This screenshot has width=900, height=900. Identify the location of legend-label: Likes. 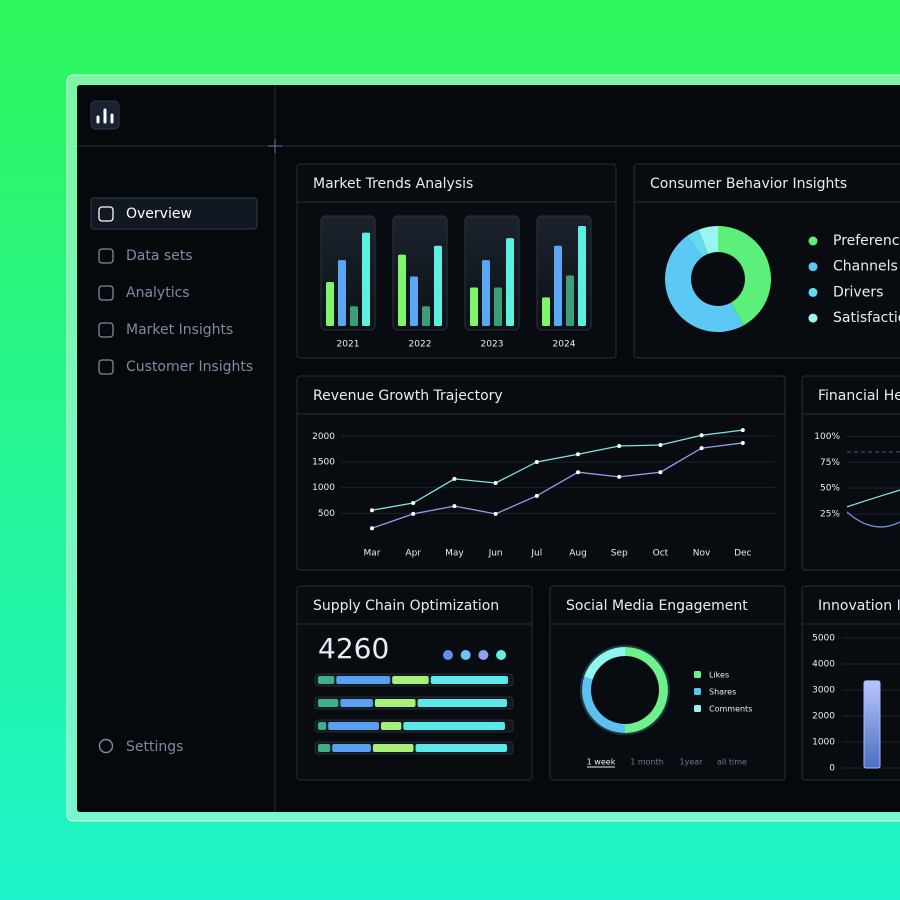
(719, 675).